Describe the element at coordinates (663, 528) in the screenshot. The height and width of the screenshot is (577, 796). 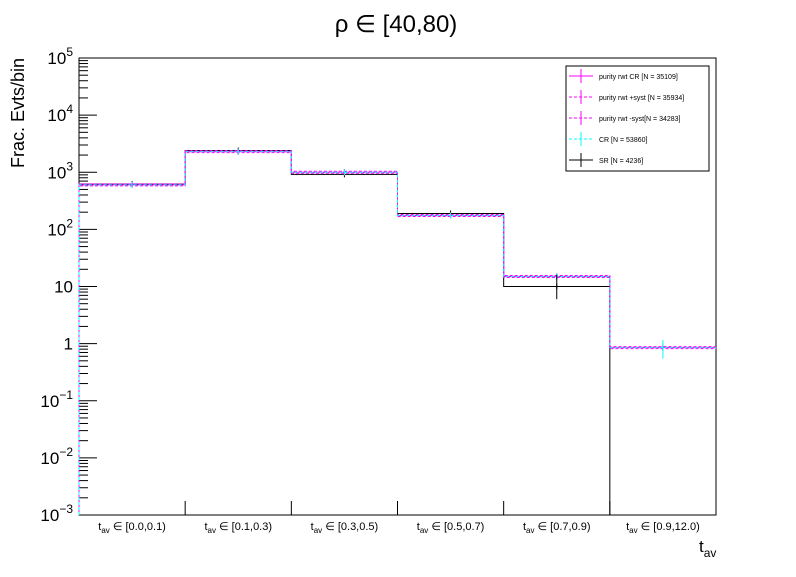
I see `x-tick-label: tav ∈ [0.9,12.0)` at that location.